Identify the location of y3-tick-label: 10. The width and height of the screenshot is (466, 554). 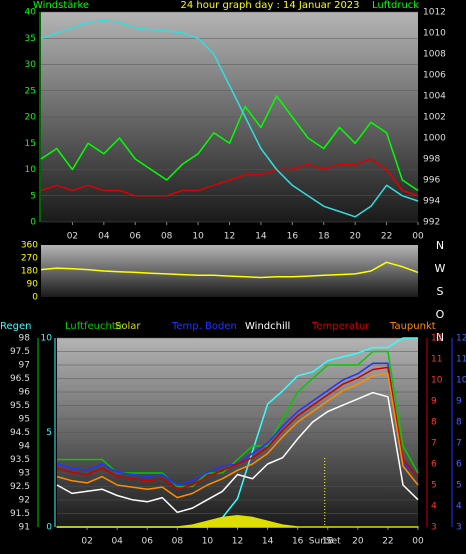
(47, 339).